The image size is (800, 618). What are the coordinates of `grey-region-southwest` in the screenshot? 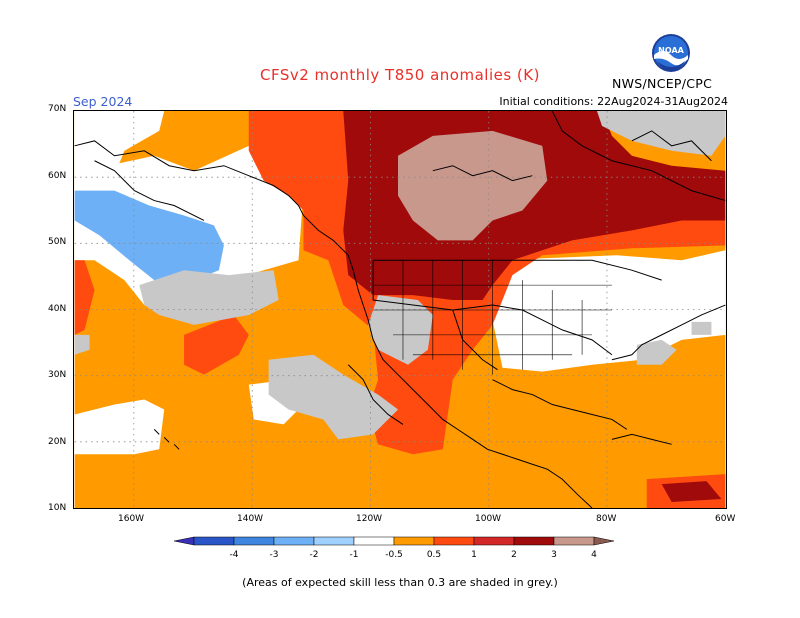 It's located at (400, 330).